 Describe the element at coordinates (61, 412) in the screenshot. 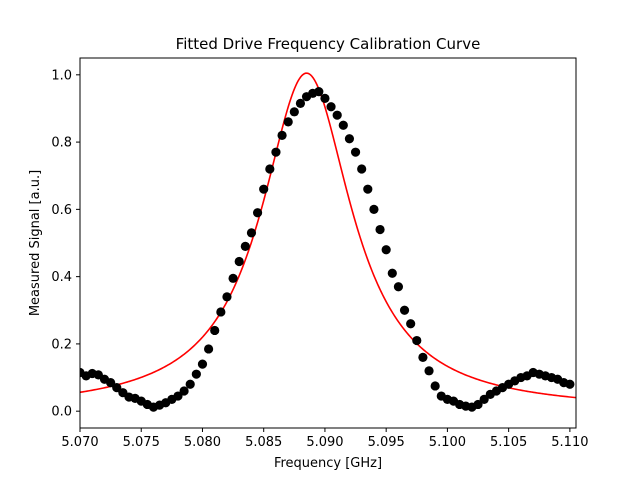

I see `y-tick-label: 0.0` at that location.